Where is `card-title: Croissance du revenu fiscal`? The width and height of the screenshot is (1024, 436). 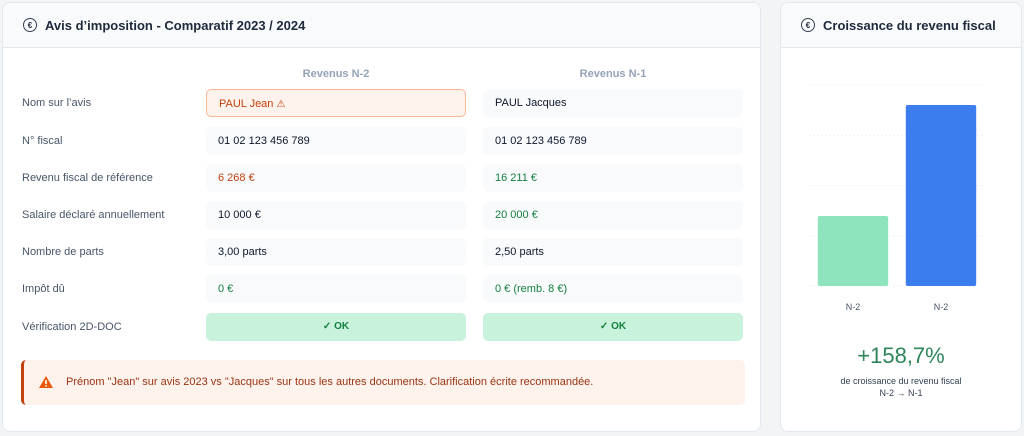
card-title: Croissance du revenu fiscal is located at coordinates (909, 25).